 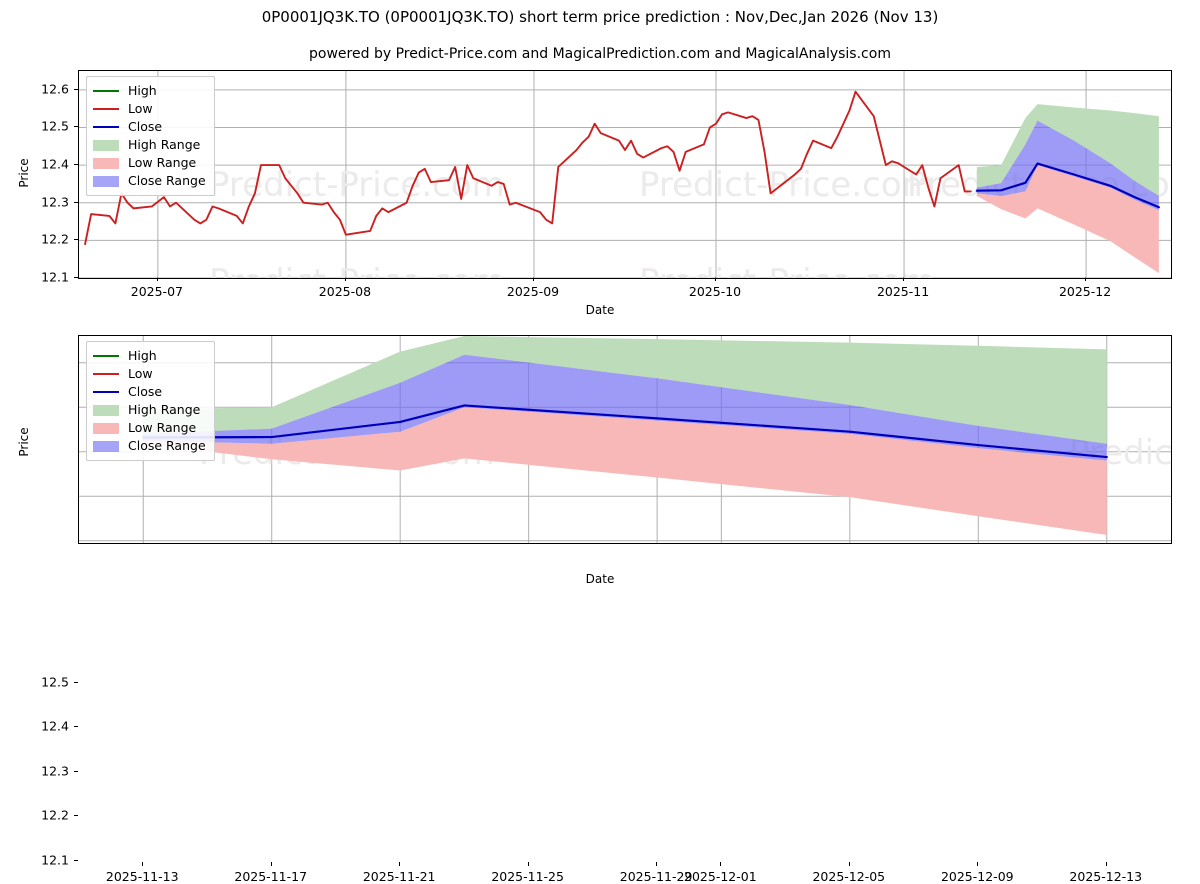 What do you see at coordinates (720, 876) in the screenshot?
I see `detail-x-tick-label: 2025-12-01` at bounding box center [720, 876].